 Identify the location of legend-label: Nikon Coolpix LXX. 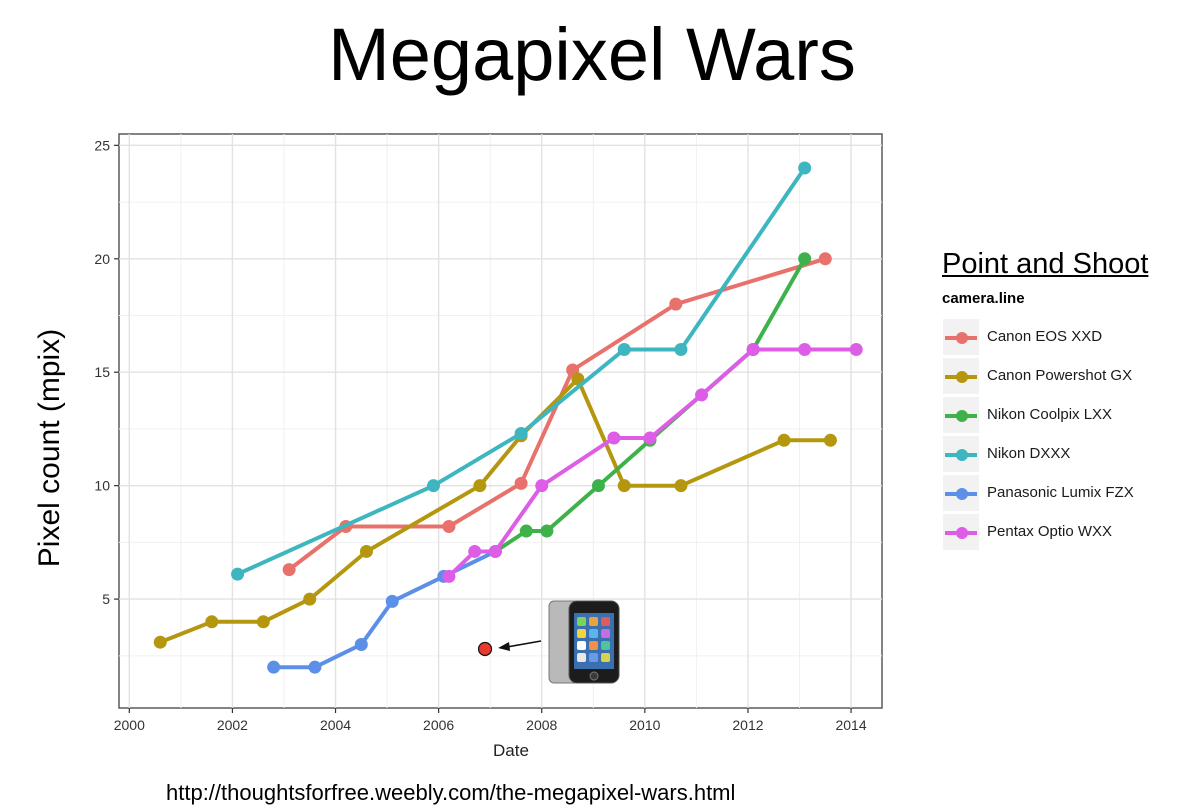
(1050, 414).